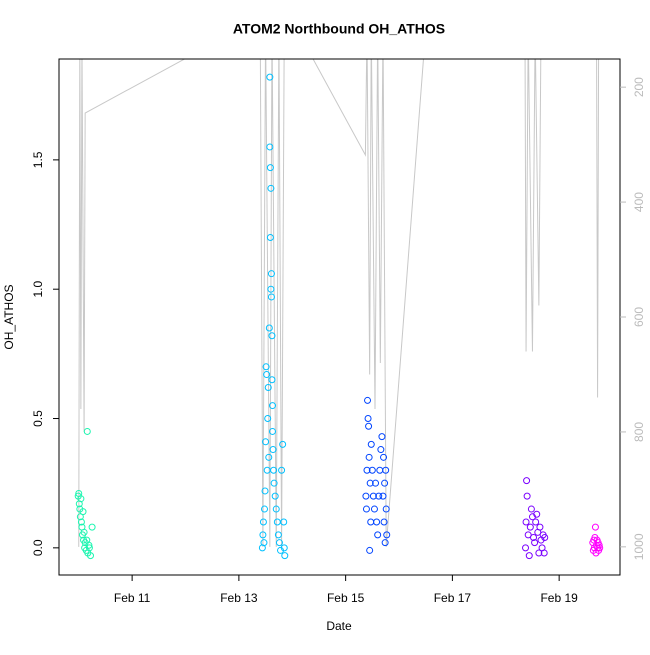 This screenshot has width=650, height=655. What do you see at coordinates (38, 547) in the screenshot?
I see `y-tick-label: 0.0` at bounding box center [38, 547].